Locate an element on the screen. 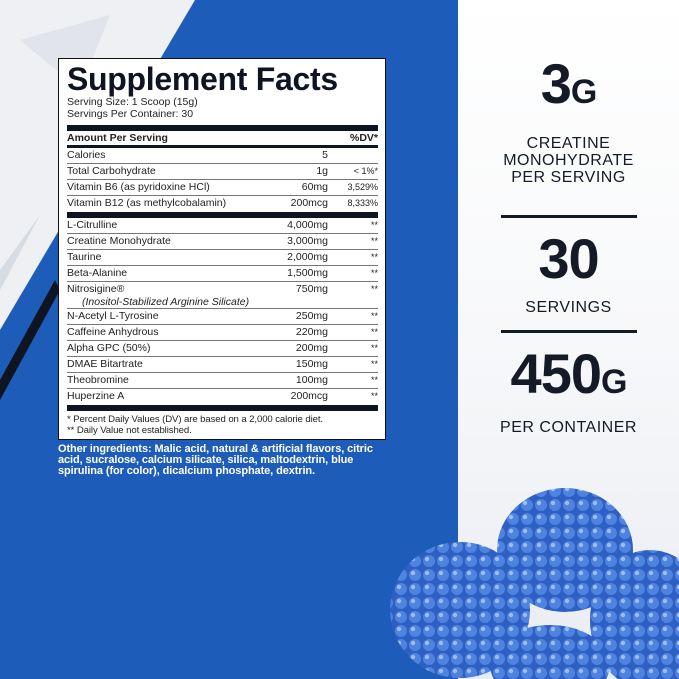 The height and width of the screenshot is (679, 679). stat-container-value: 450G is located at coordinates (569, 373).